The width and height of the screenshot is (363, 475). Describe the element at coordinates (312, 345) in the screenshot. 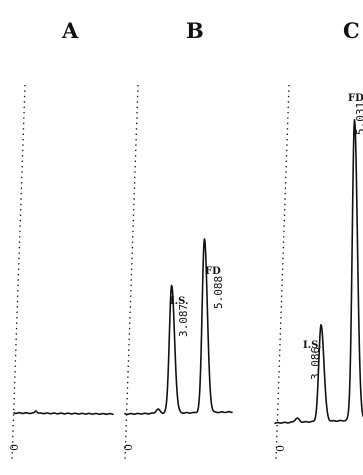

I see `peak-name-is-c: I.S.` at that location.